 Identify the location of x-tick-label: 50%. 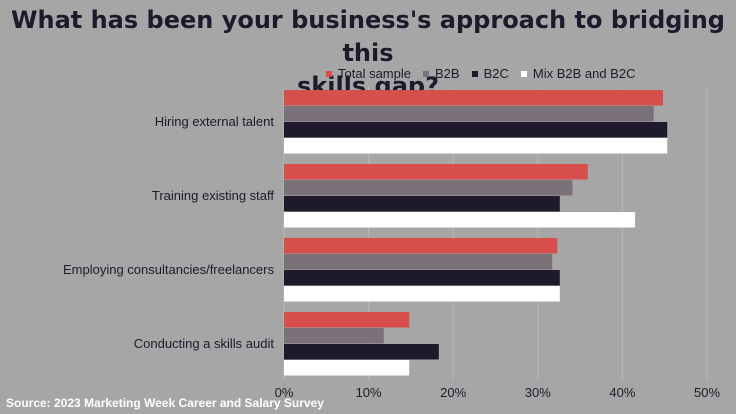
(707, 392).